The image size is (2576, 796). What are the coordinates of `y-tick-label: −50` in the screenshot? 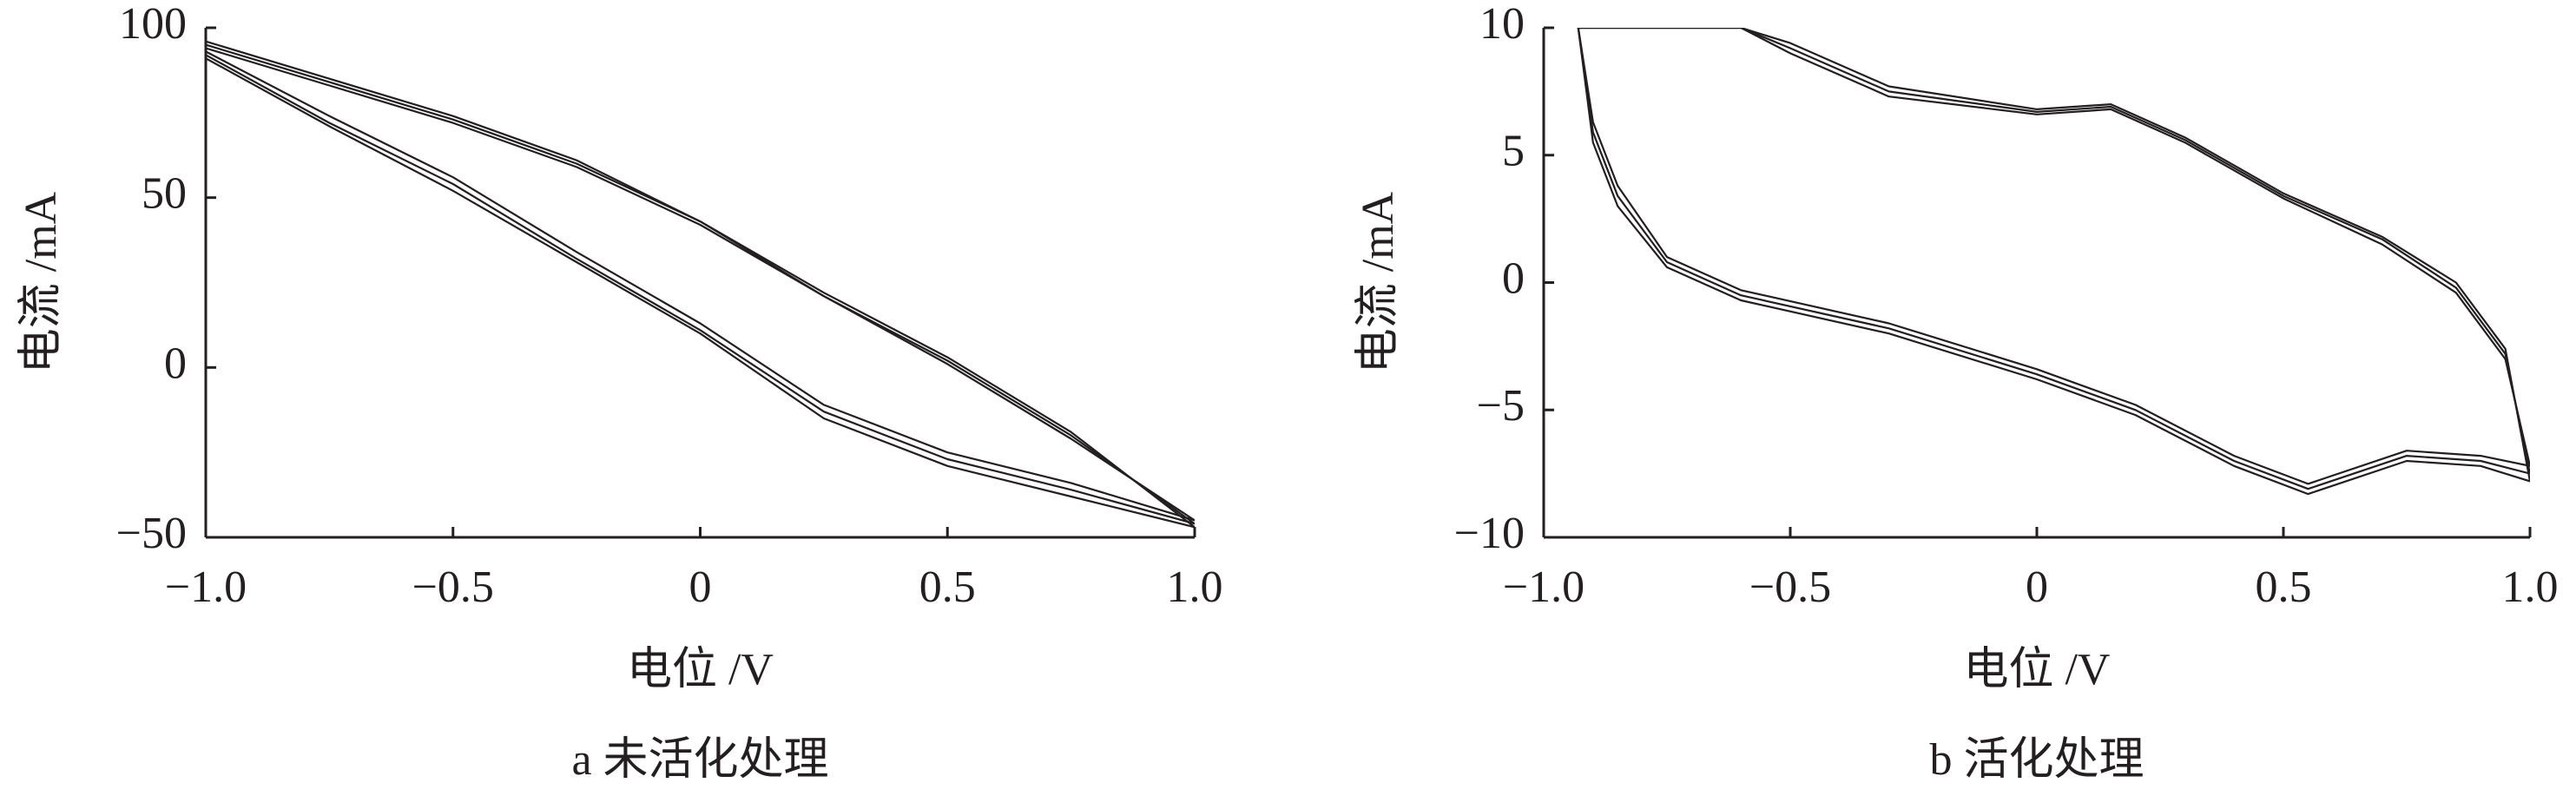 It's located at (151, 533).